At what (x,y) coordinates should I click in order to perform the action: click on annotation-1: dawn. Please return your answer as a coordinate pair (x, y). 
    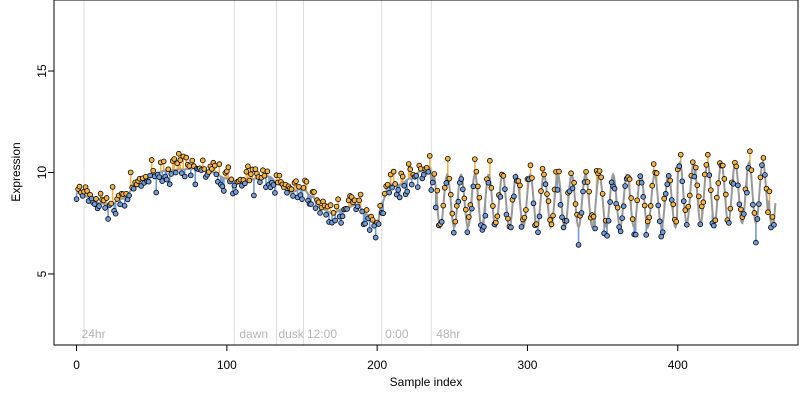
    Looking at the image, I should click on (253, 334).